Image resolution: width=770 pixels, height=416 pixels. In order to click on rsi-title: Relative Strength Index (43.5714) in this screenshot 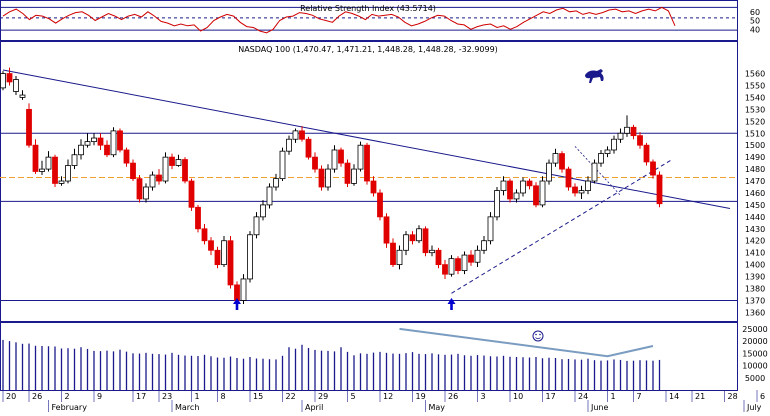, I will do `click(368, 8)`.